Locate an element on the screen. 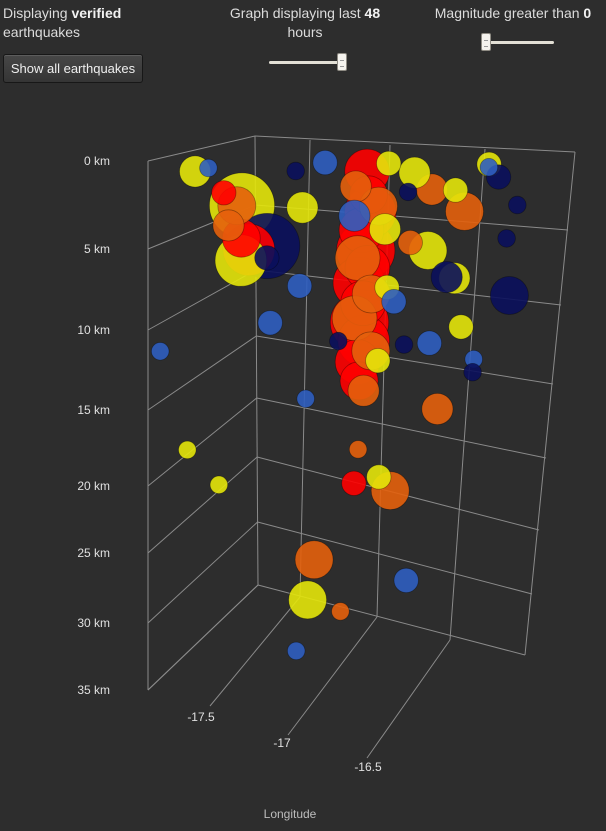  x-axis-label: Longitude is located at coordinates (290, 814).